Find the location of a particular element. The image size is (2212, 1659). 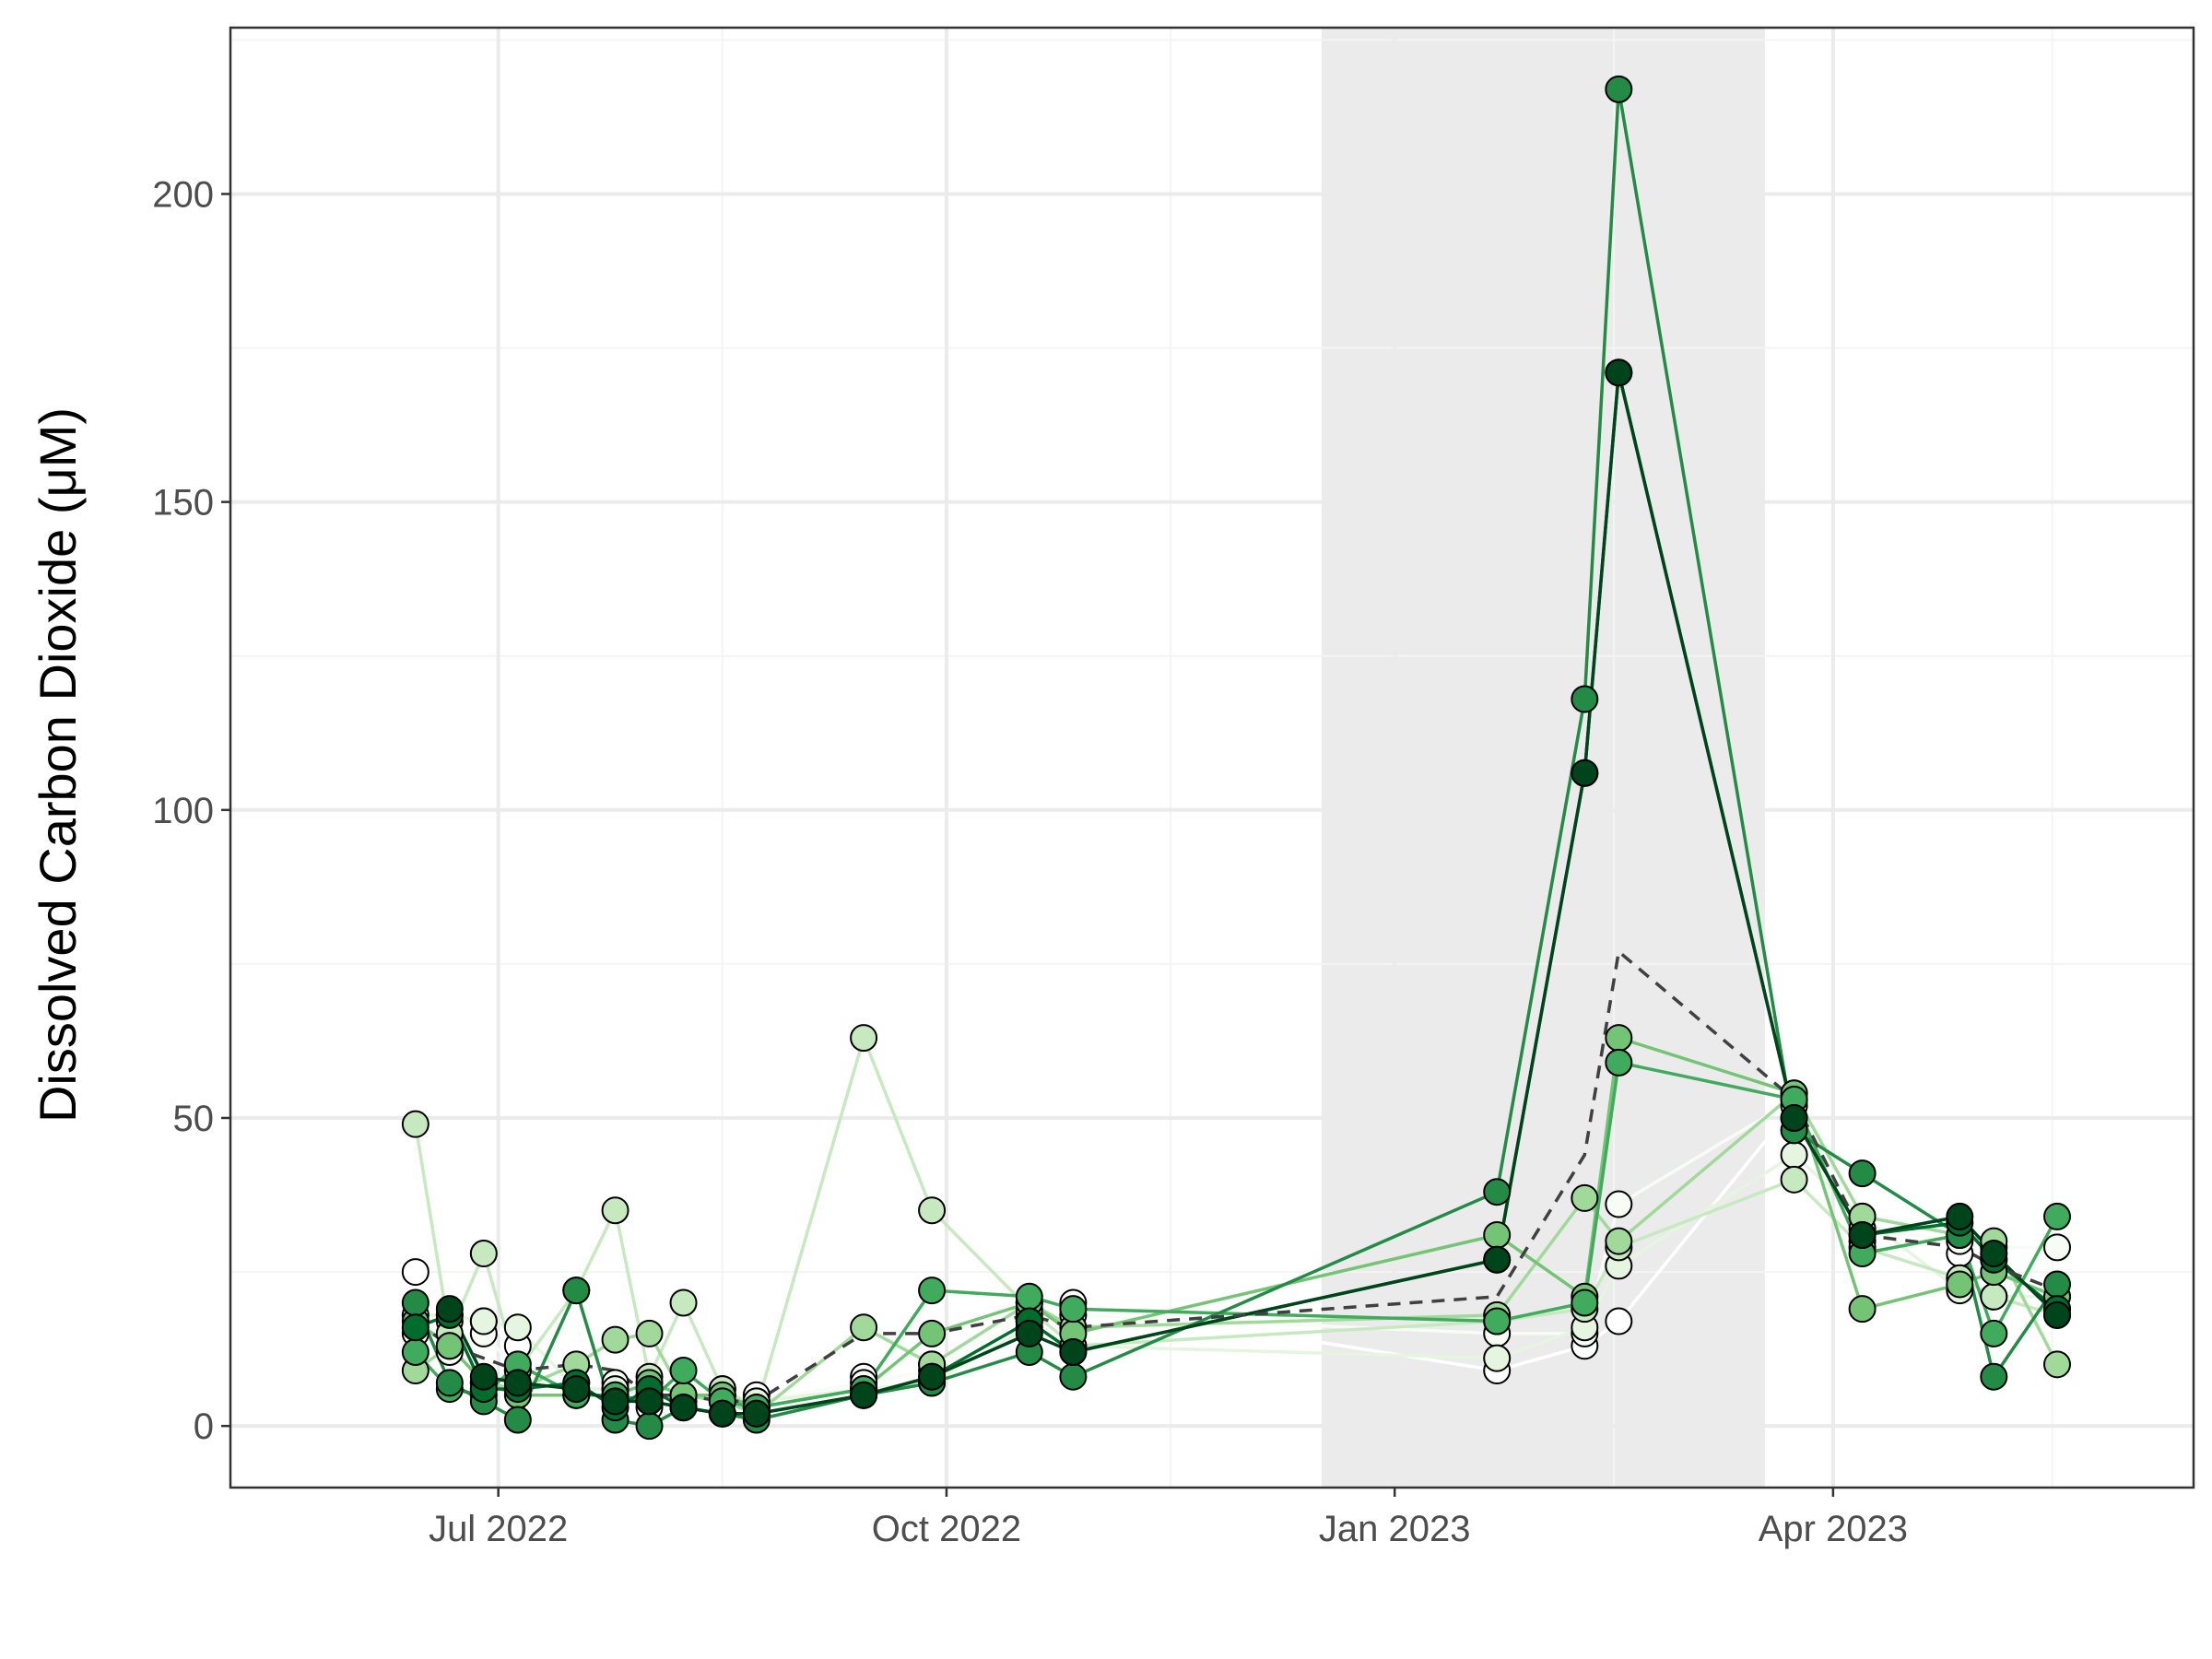

y-tick-label: 200 is located at coordinates (183, 194).